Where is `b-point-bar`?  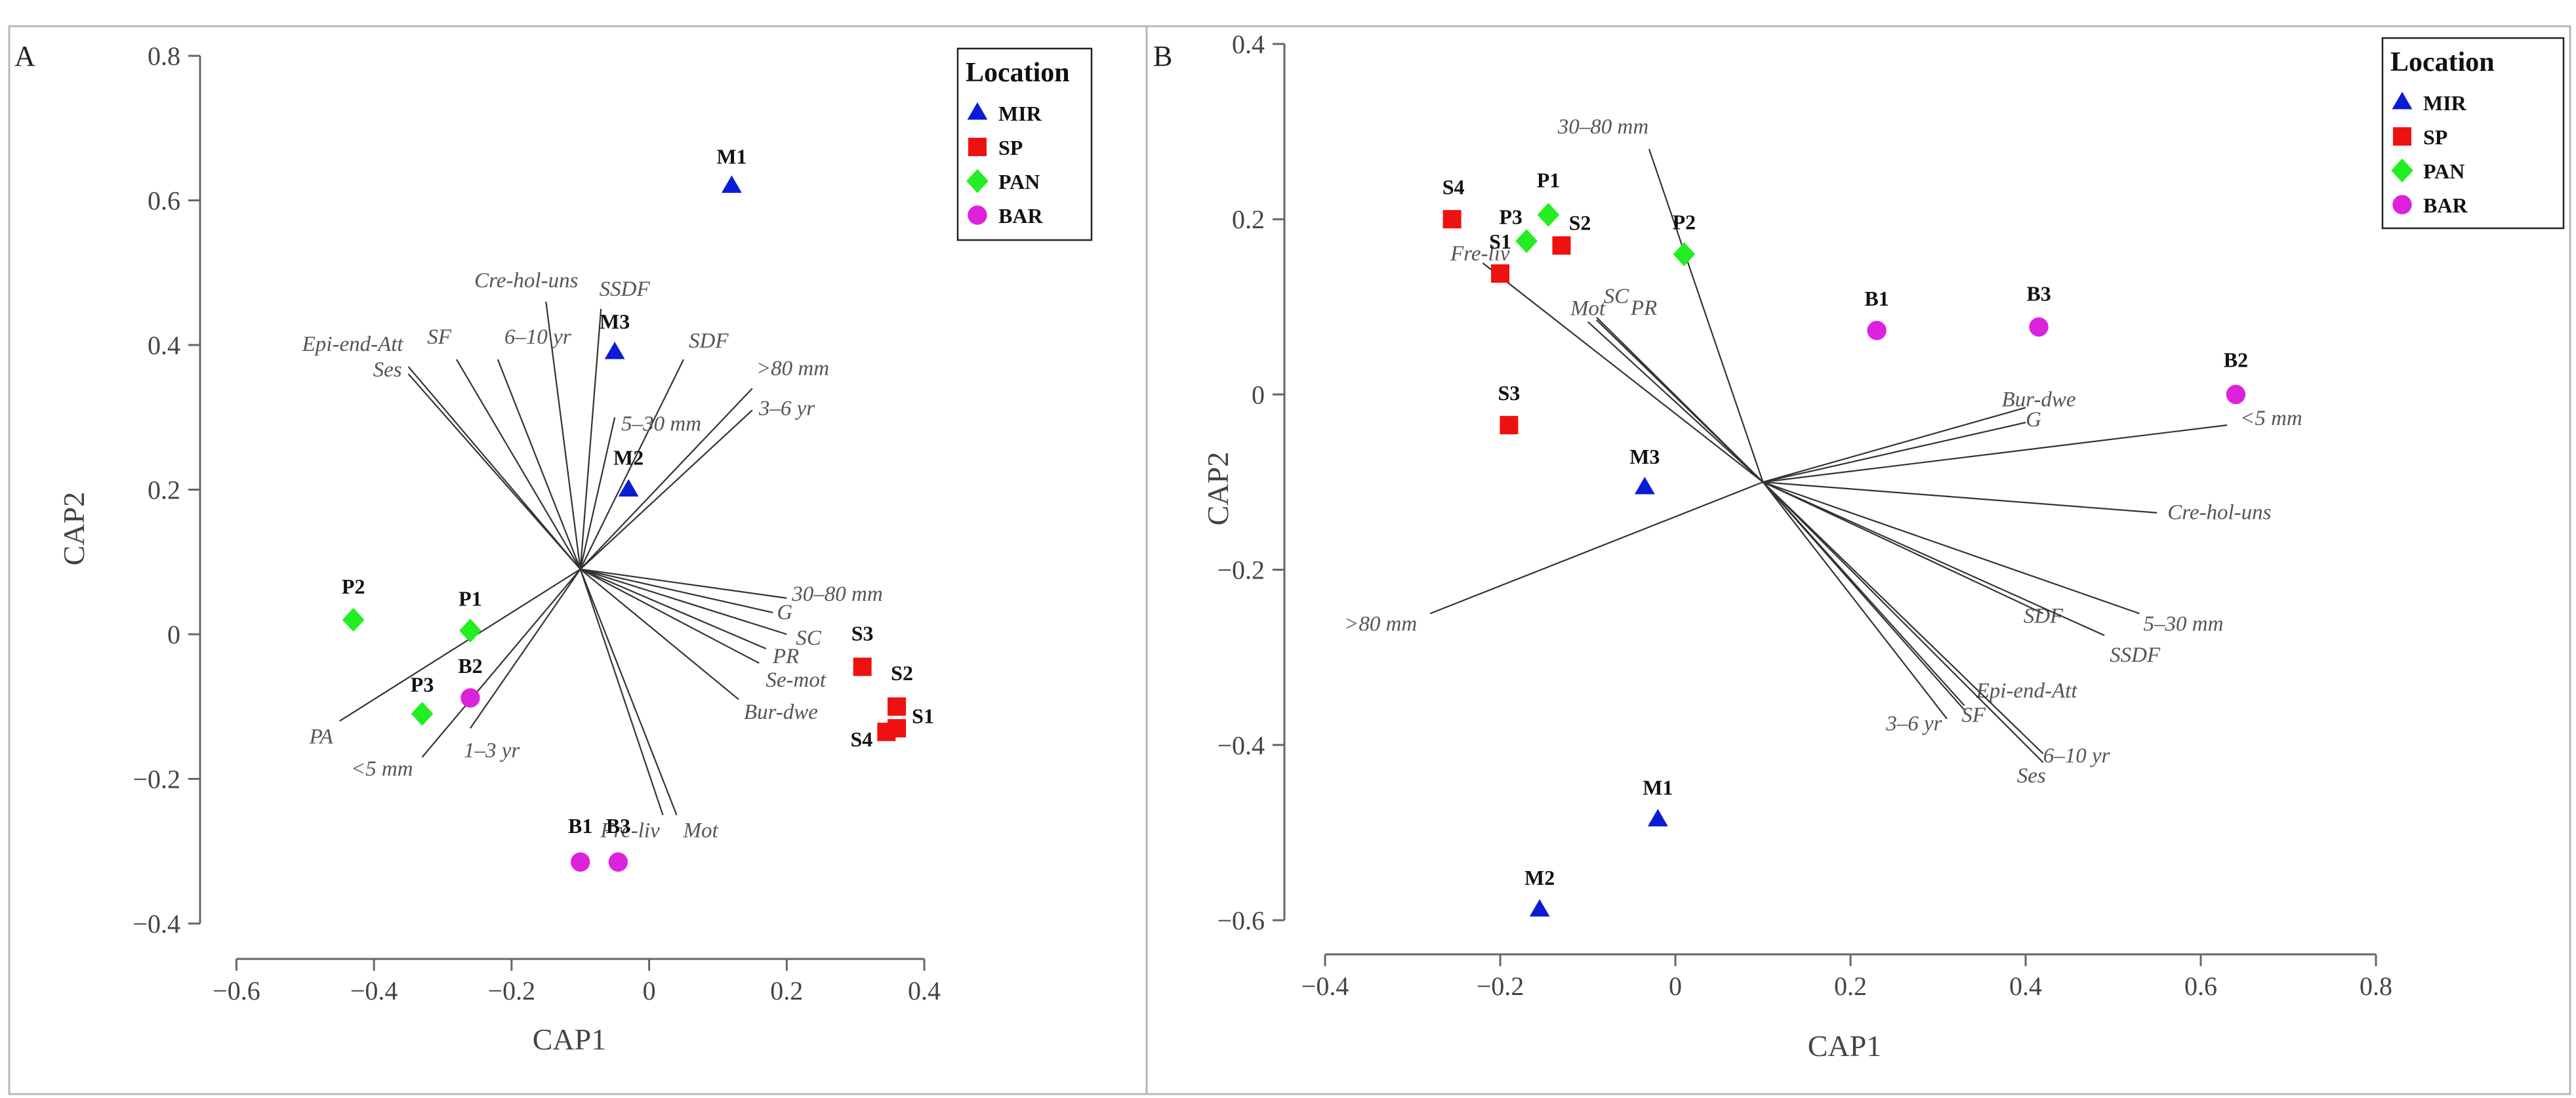 b-point-bar is located at coordinates (2236, 394).